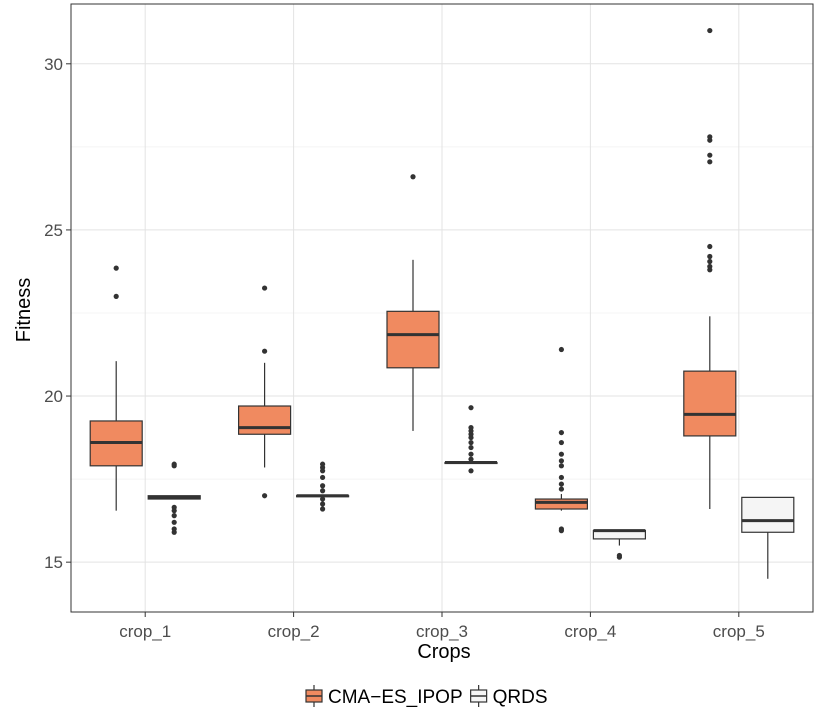 This screenshot has width=818, height=715. Describe the element at coordinates (53, 562) in the screenshot. I see `y-tick-label: 15` at that location.